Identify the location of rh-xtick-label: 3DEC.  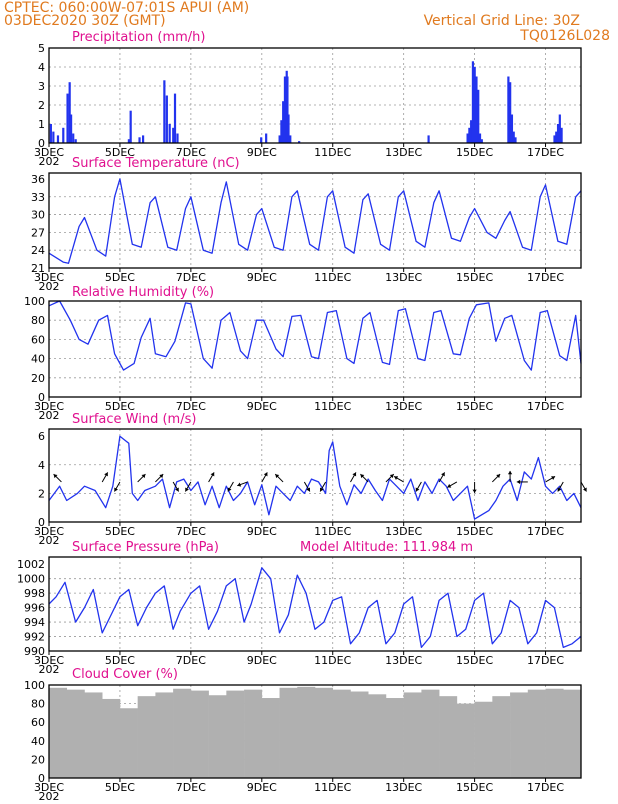
(49, 406).